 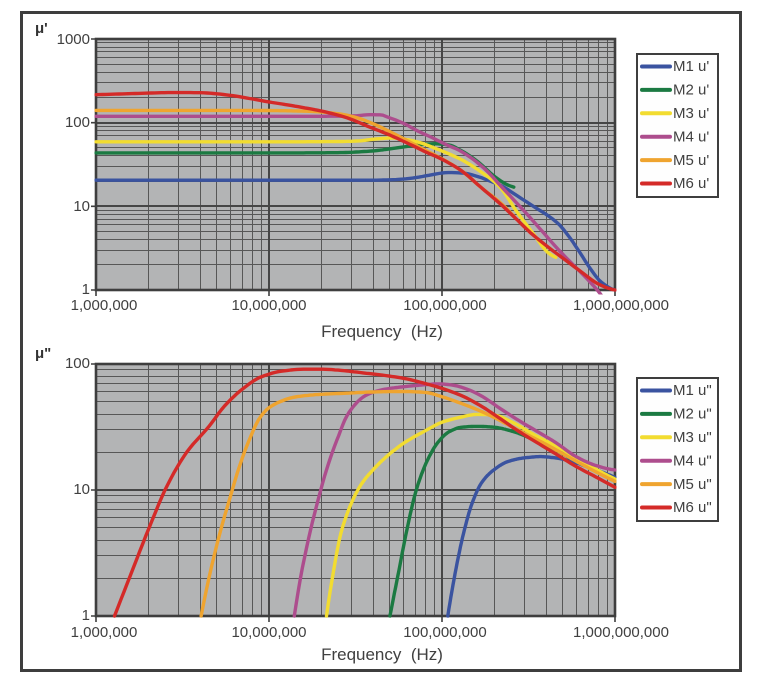 I want to click on svg-text: M6 u", so click(x=692, y=507).